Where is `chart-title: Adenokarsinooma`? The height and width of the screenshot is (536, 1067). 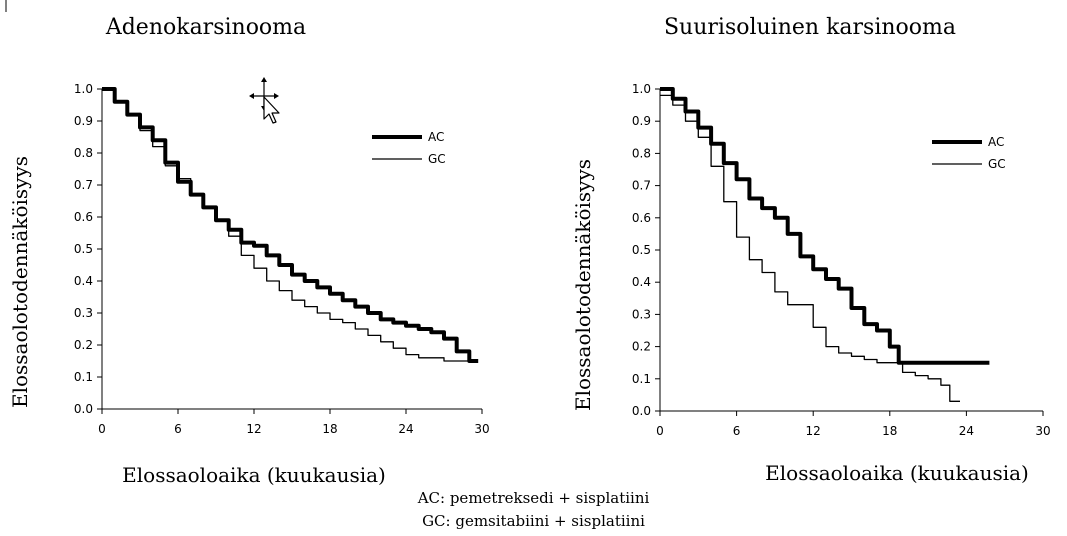 chart-title: Adenokarsinooma is located at coordinates (205, 27).